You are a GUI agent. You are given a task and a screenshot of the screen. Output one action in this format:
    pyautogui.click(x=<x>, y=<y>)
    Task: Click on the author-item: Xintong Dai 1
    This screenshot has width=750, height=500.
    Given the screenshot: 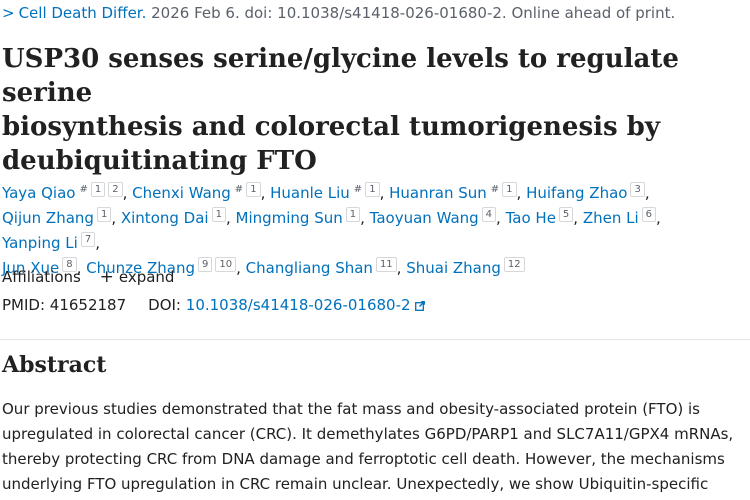 What is the action you would take?
    pyautogui.click(x=173, y=217)
    